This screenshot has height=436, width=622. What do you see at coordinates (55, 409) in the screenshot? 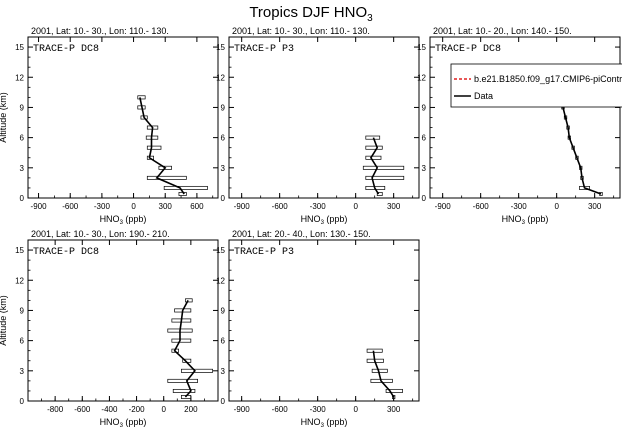
I see `x-tick-label: -800` at bounding box center [55, 409].